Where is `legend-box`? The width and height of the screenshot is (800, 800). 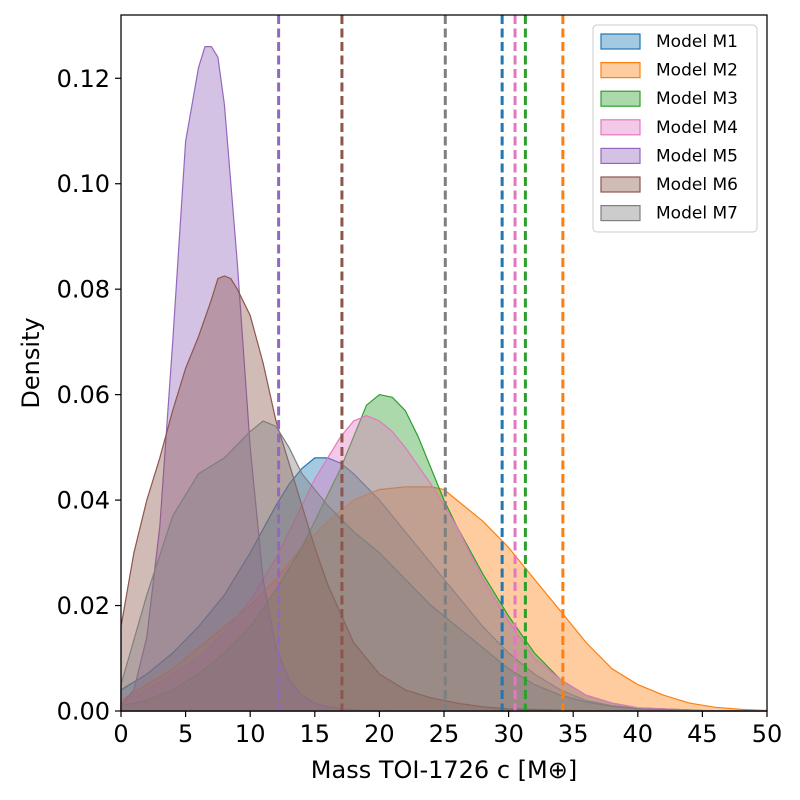
legend-box is located at coordinates (675, 128).